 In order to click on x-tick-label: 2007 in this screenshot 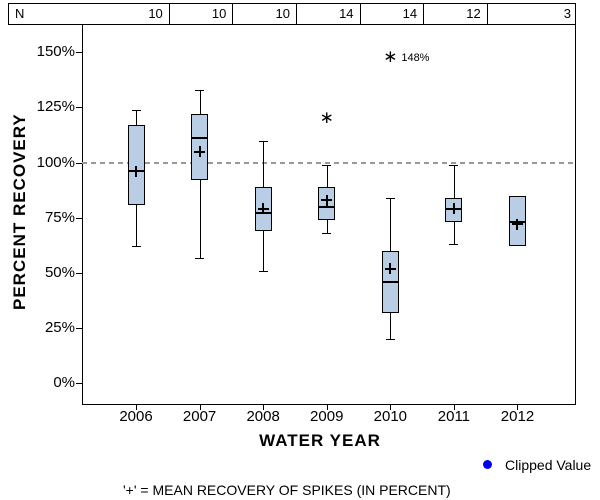, I will do `click(199, 416)`.